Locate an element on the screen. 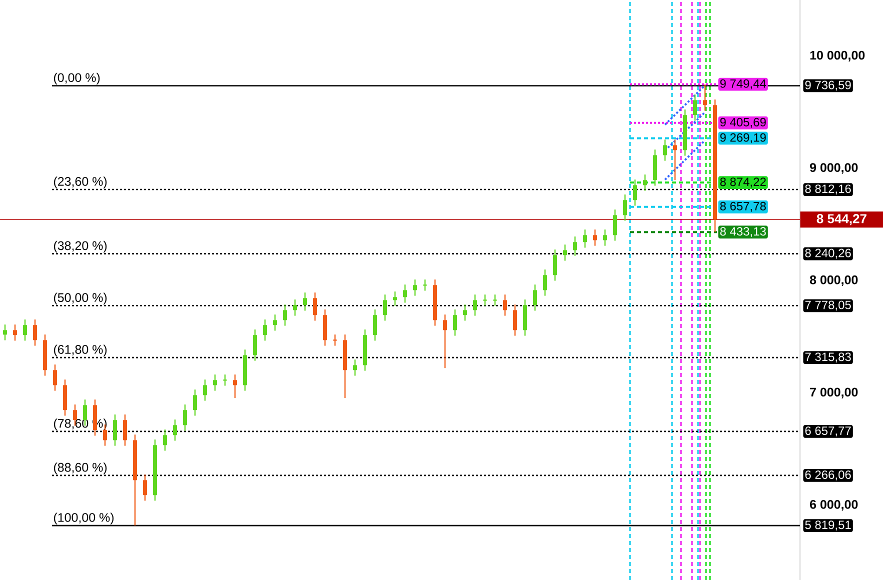 The width and height of the screenshot is (883, 580). y-tick-label: 8 000,00 is located at coordinates (834, 280).